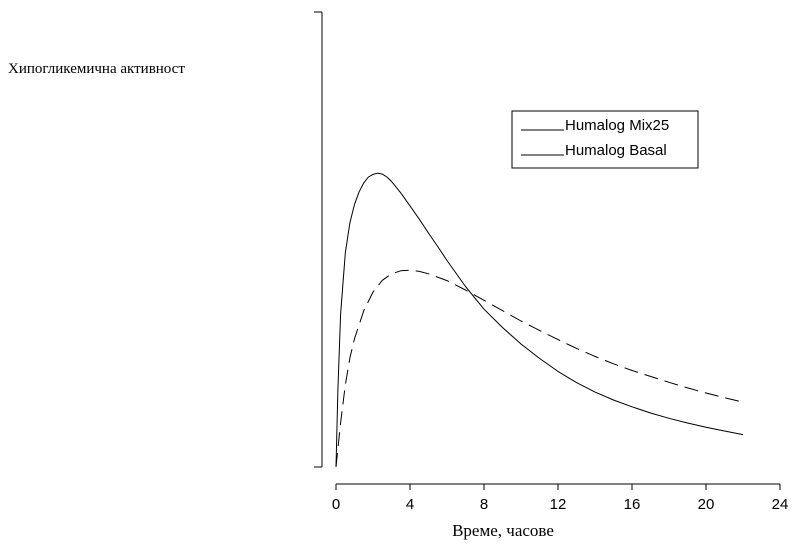  What do you see at coordinates (558, 504) in the screenshot?
I see `x-tick-label-12: 12` at bounding box center [558, 504].